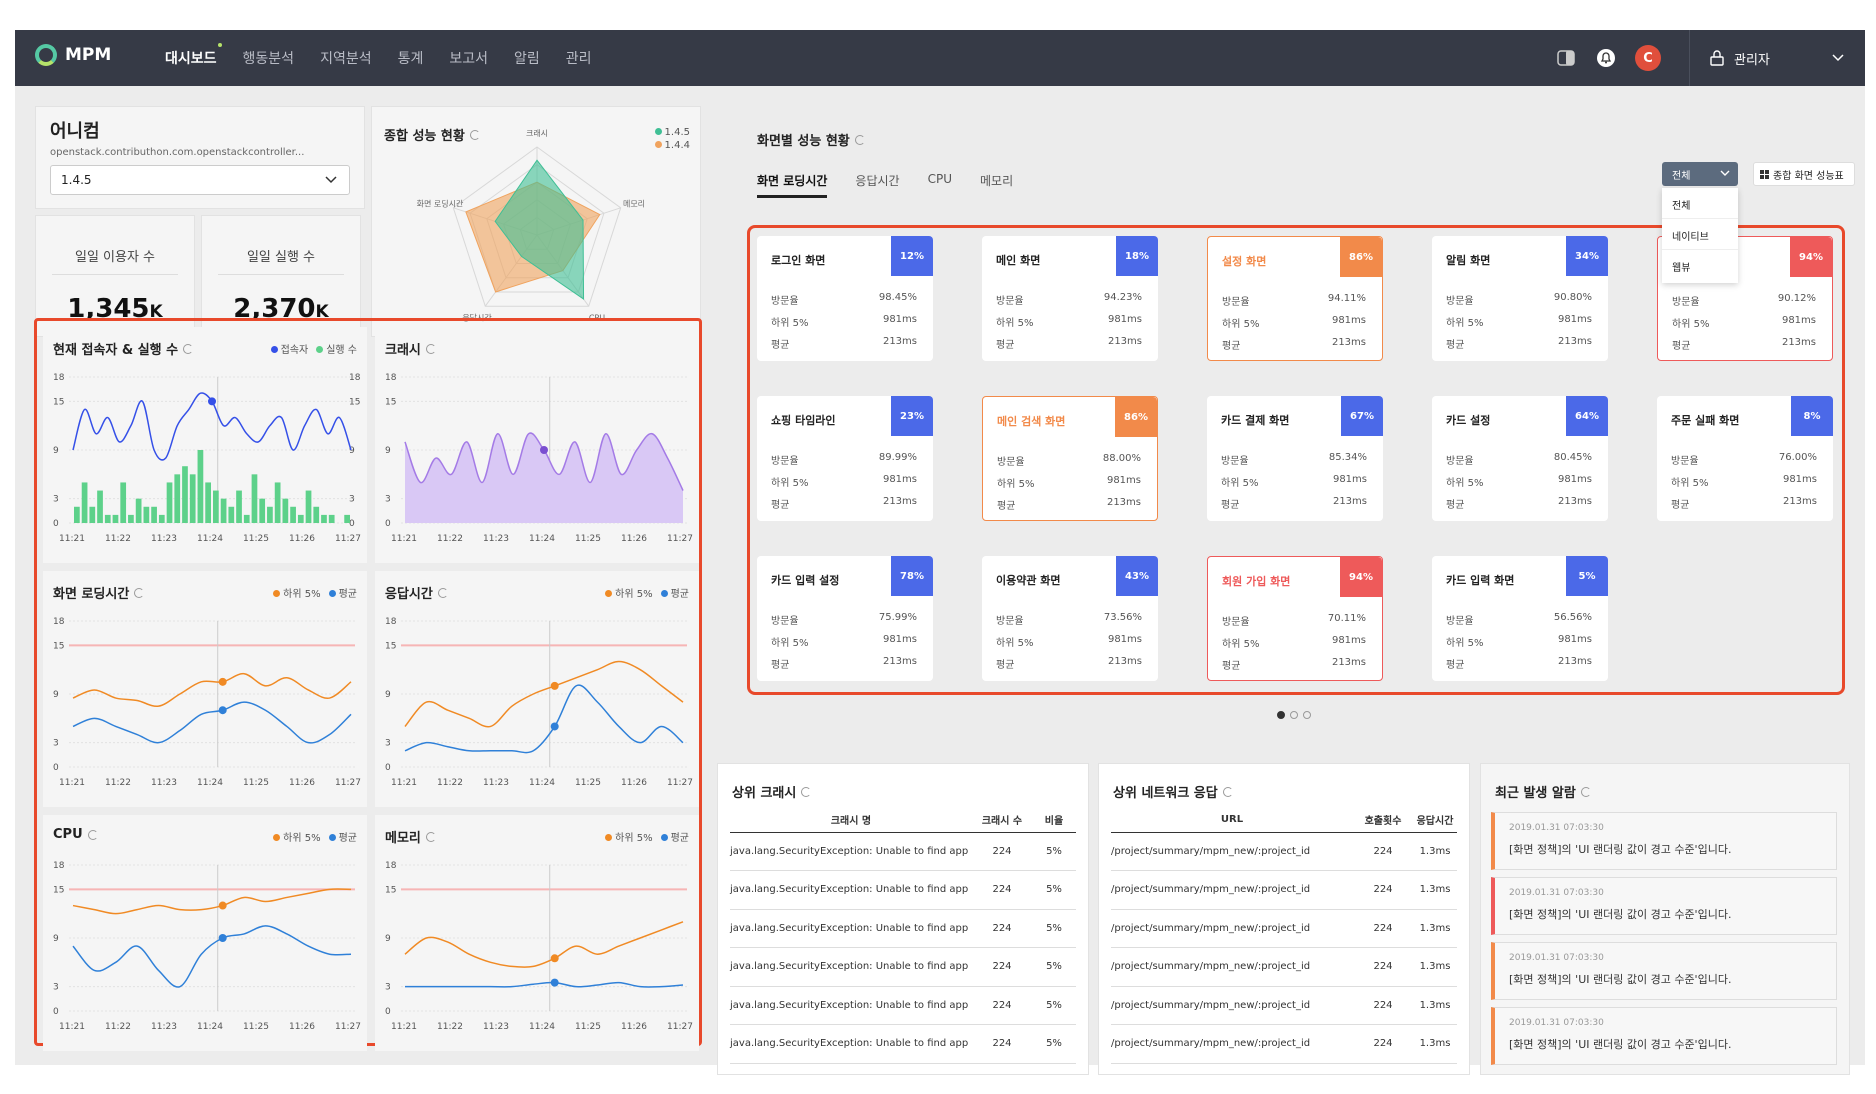 Image resolution: width=1876 pixels, height=1094 pixels. I want to click on column-header: 비율, so click(1054, 820).